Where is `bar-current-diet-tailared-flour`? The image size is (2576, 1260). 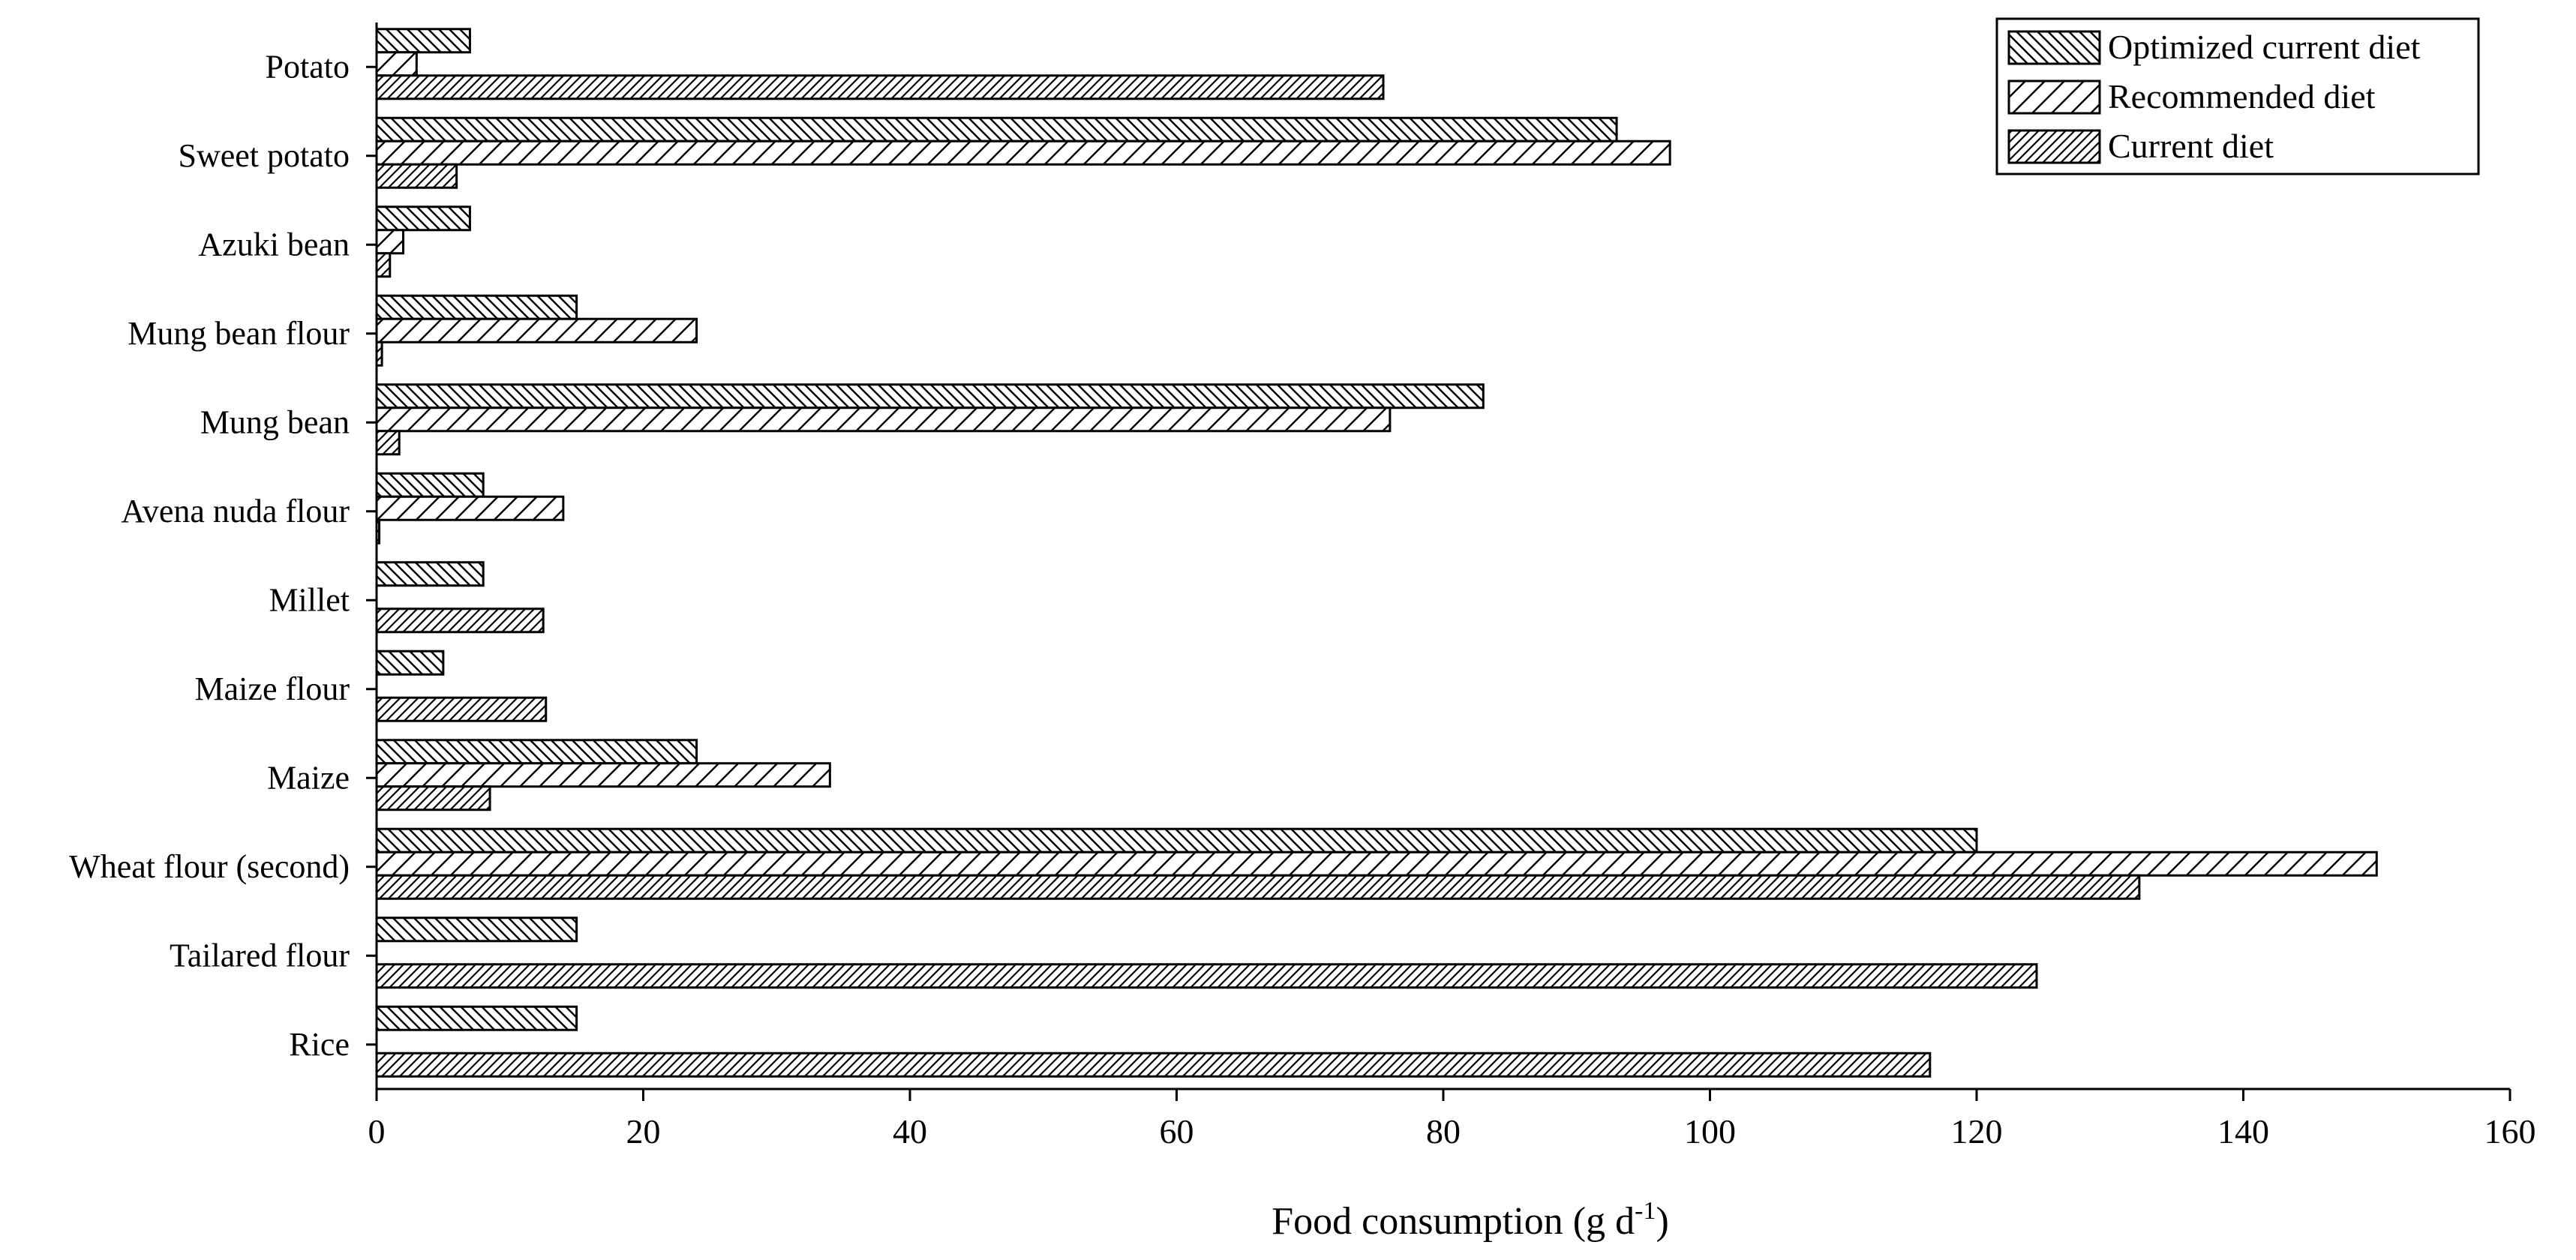 bar-current-diet-tailared-flour is located at coordinates (1206, 976).